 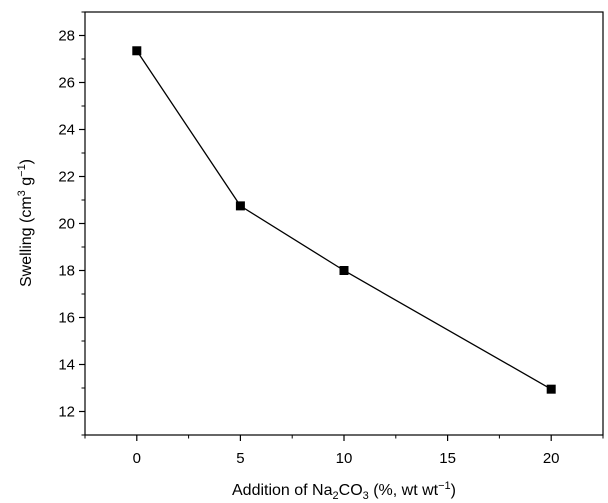 I want to click on x-tick-label: 5, so click(x=240, y=458).